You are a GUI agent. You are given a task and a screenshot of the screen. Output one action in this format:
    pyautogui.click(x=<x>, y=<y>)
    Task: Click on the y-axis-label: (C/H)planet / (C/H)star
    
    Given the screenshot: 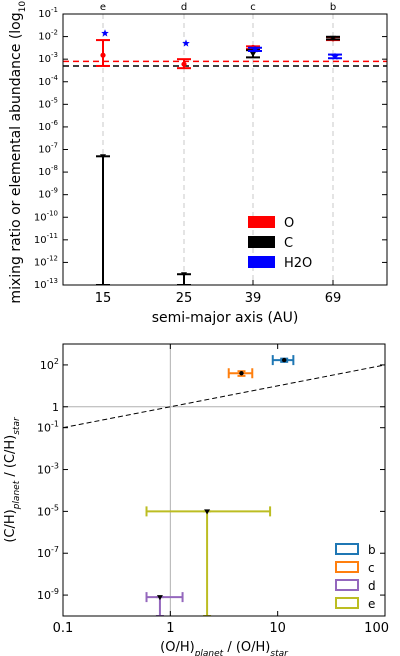 What is the action you would take?
    pyautogui.click(x=12, y=479)
    